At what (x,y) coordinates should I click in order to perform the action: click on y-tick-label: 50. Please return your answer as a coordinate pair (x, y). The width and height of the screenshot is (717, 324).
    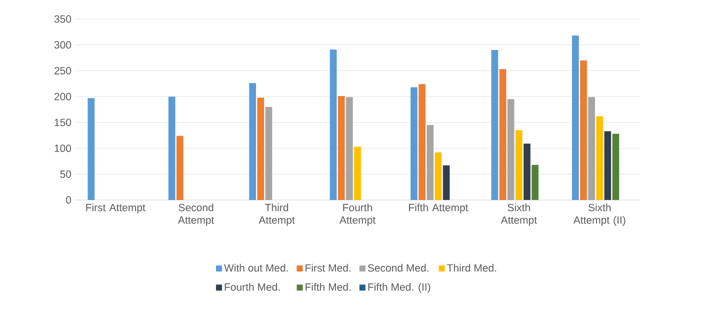
    Looking at the image, I should click on (66, 174).